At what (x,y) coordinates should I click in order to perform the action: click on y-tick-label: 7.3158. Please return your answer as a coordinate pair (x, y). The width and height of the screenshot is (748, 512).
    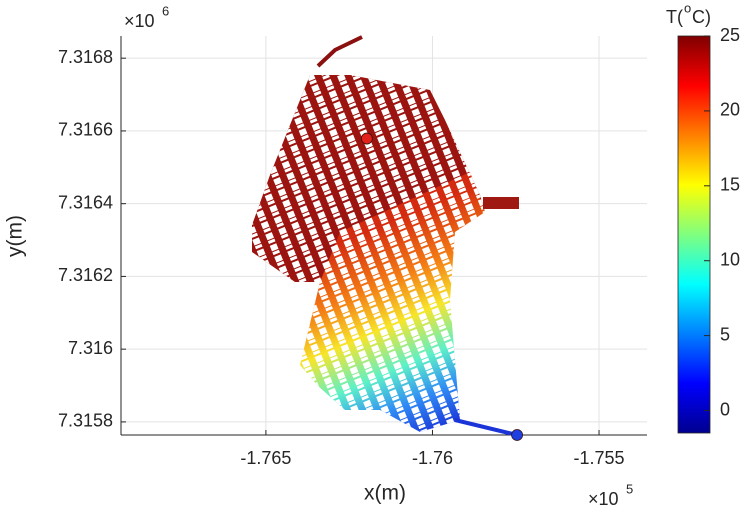
    Looking at the image, I should click on (85, 421).